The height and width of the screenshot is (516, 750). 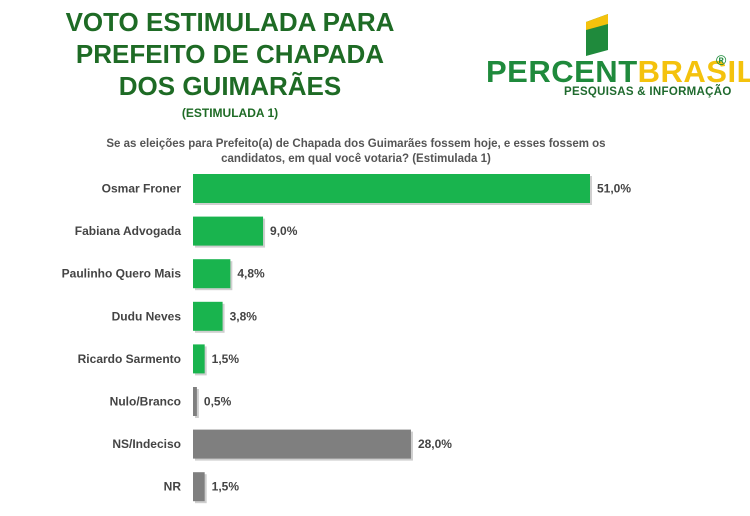 I want to click on logo-text-percent: PERCENT, so click(x=562, y=71).